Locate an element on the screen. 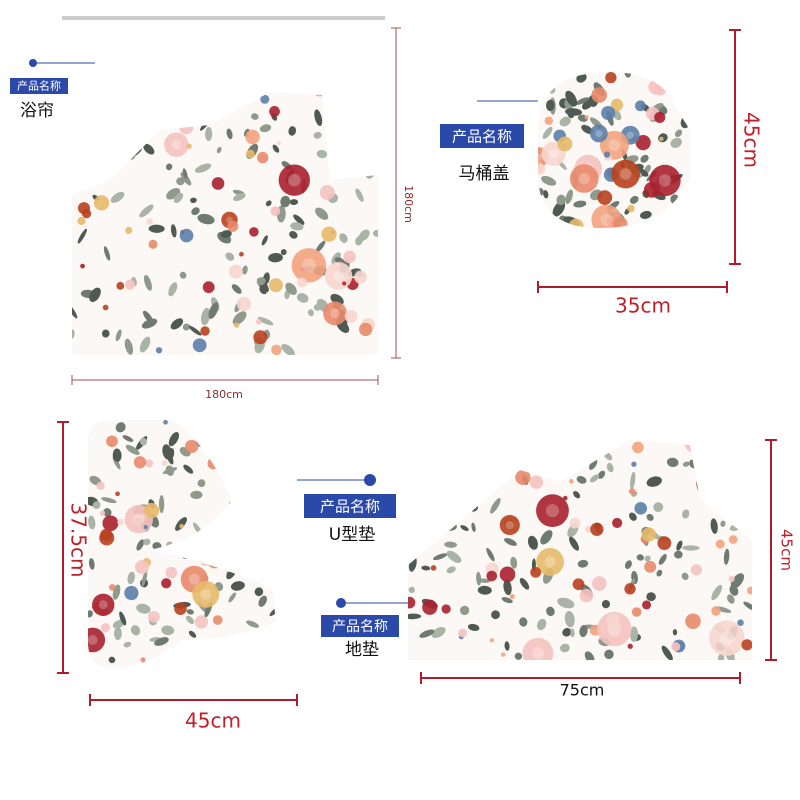  pattern-group is located at coordinates (614, 150).